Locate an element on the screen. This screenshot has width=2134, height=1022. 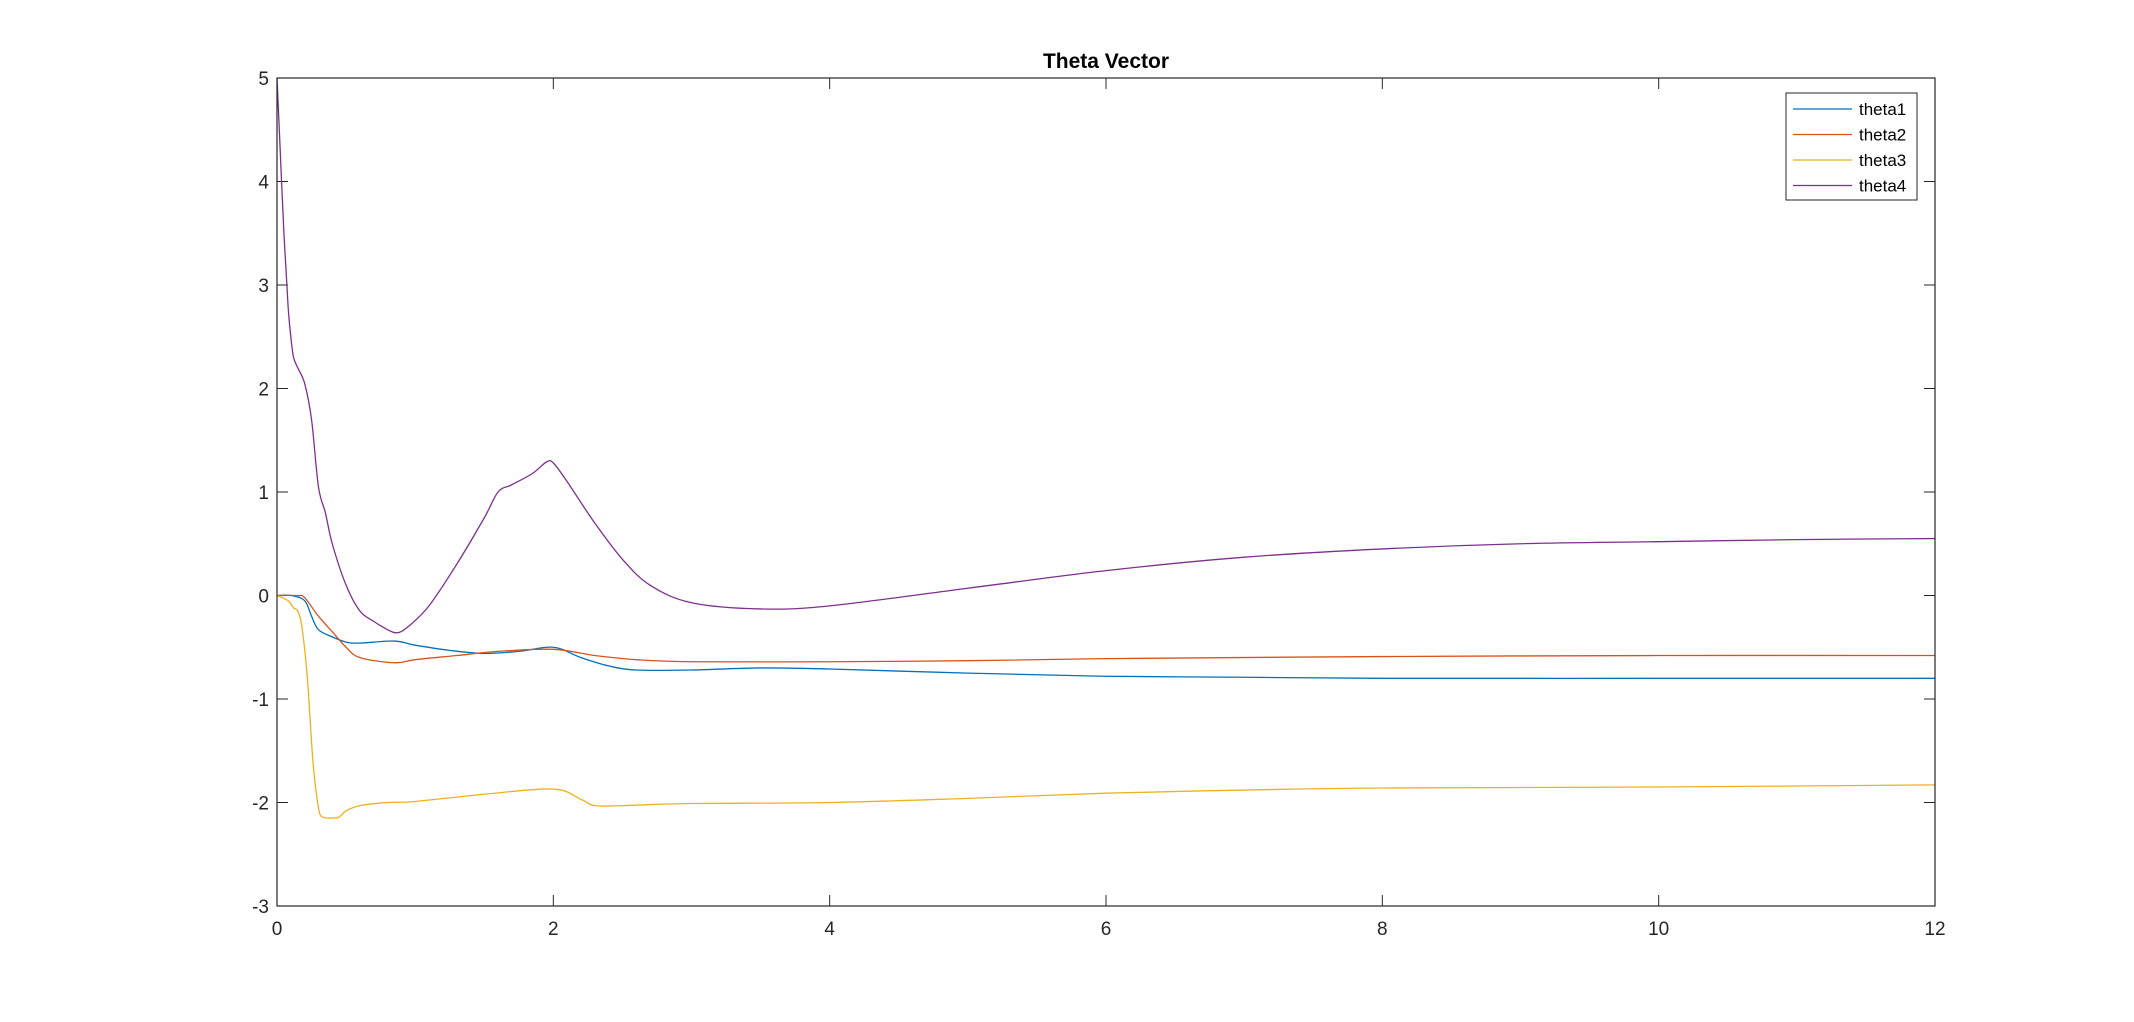
legend-label-theta3: theta3 is located at coordinates (1882, 160).